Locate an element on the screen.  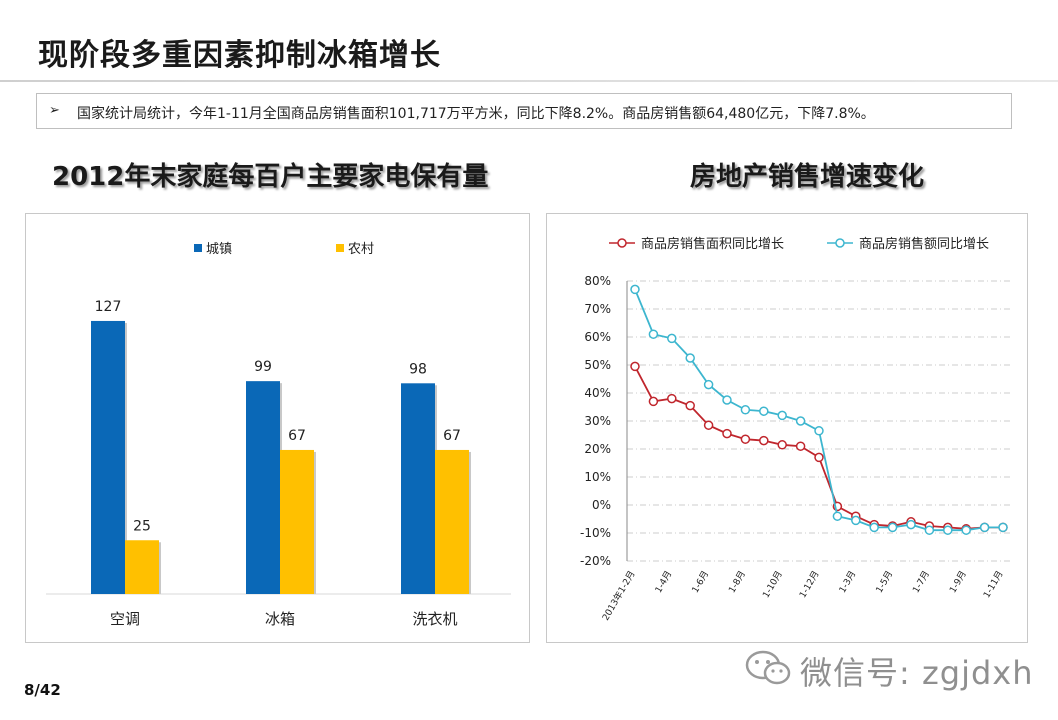
x-tick-label: 1-7月 is located at coordinates (921, 582).